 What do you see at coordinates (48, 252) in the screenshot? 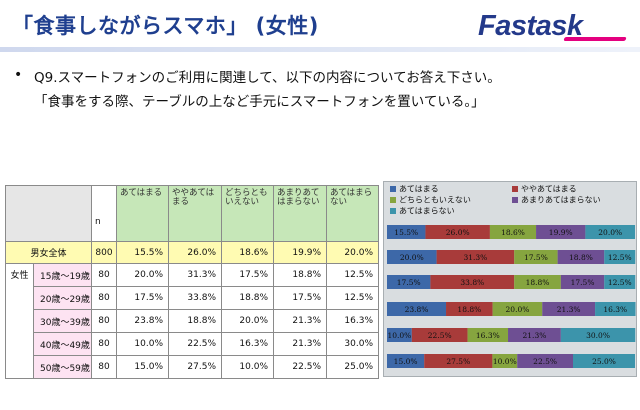
I see `row-label: 男女全体` at bounding box center [48, 252].